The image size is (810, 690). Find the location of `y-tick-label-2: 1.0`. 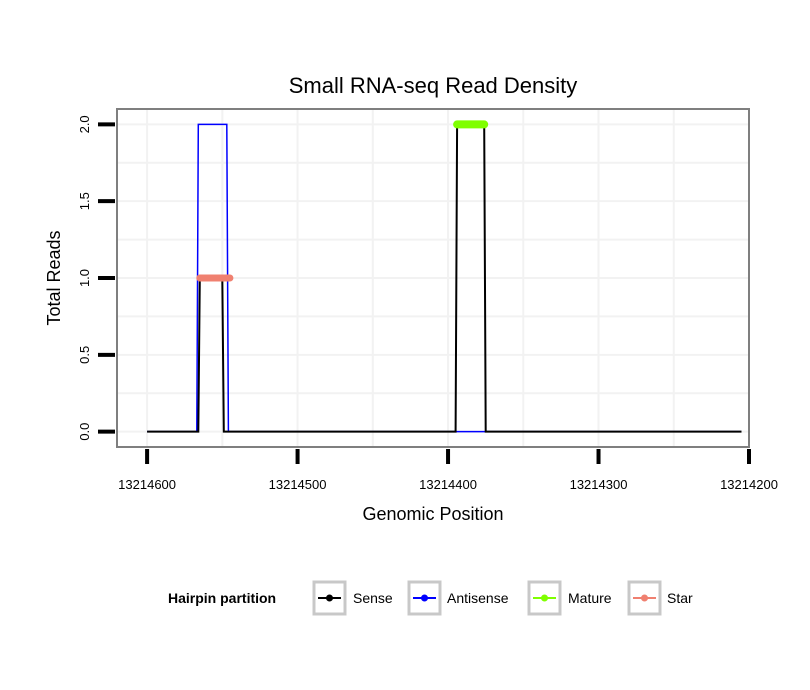

y-tick-label-2: 1.0 is located at coordinates (84, 278).